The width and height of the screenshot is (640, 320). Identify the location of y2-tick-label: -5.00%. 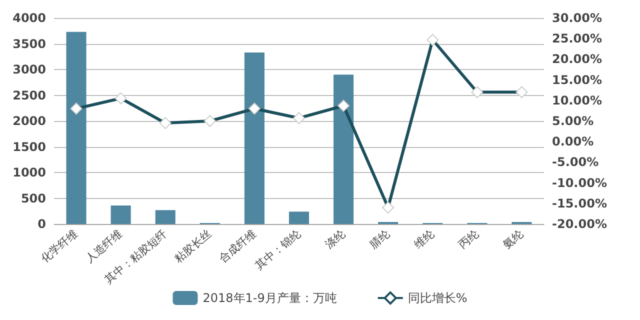
(575, 162).